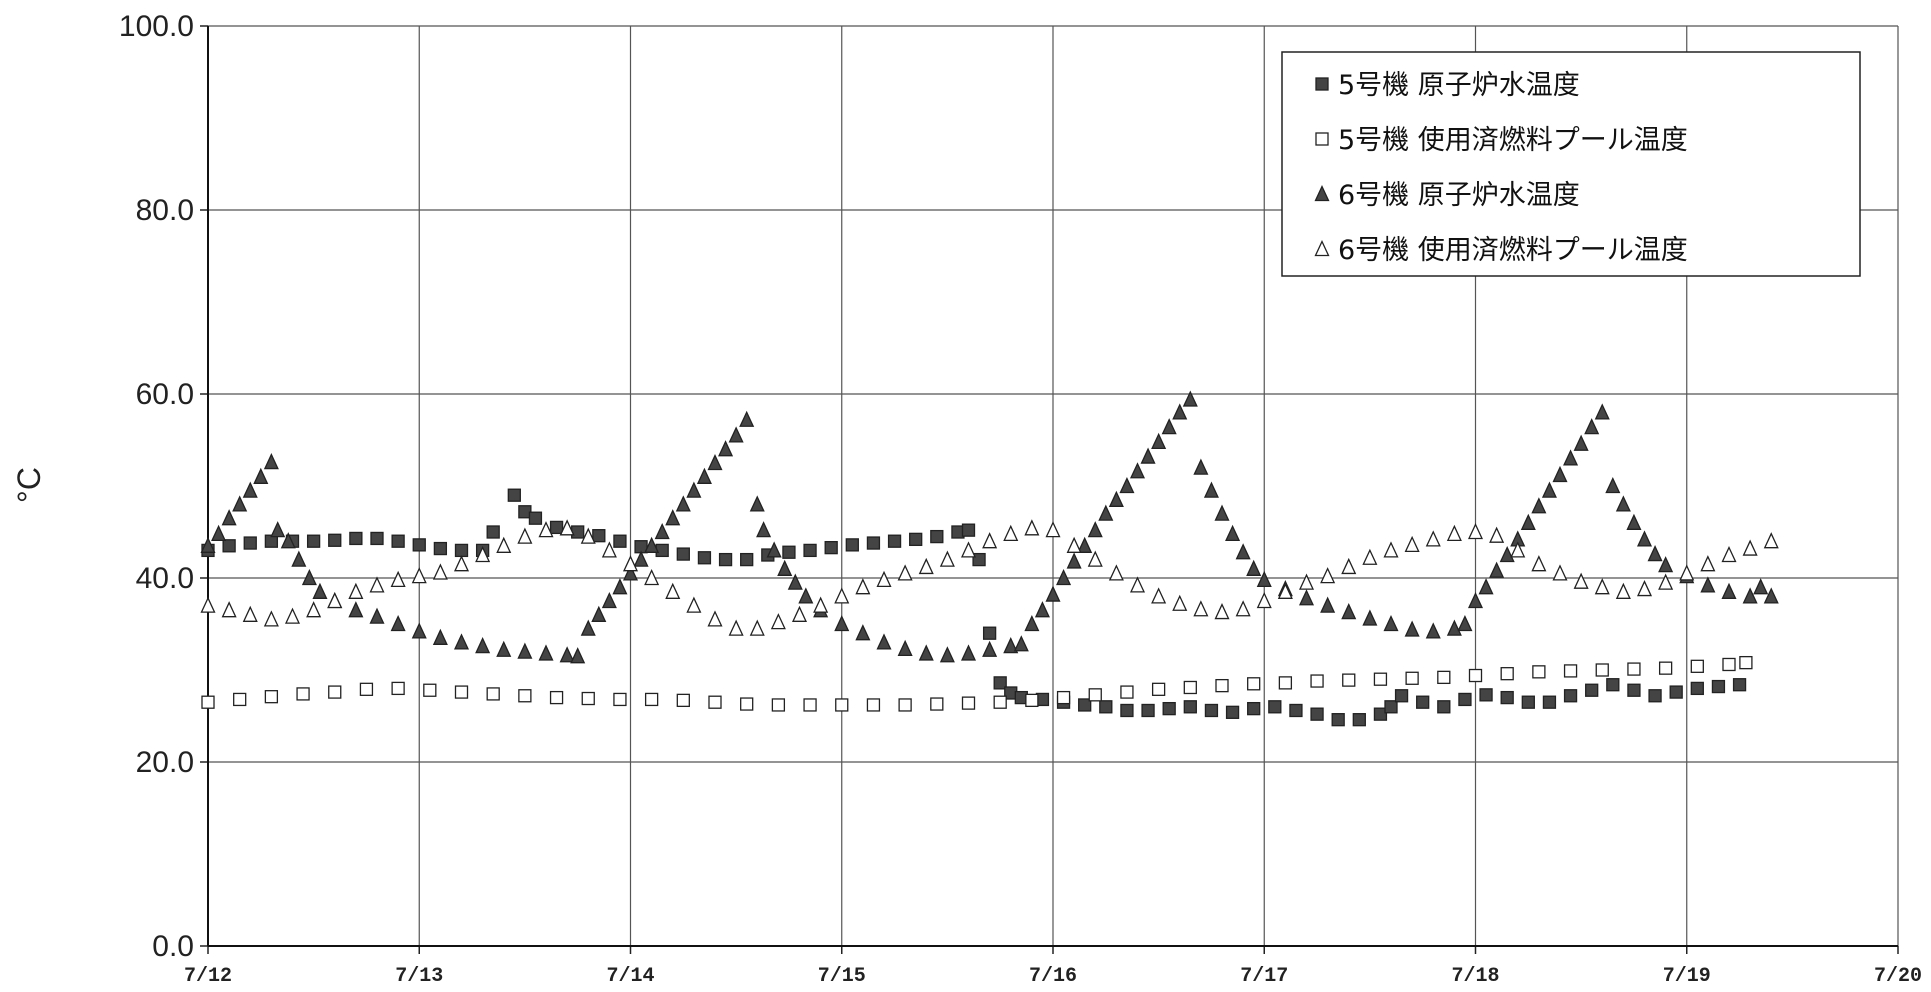 The width and height of the screenshot is (1931, 992). What do you see at coordinates (208, 976) in the screenshot?
I see `x-tick-label: 7/12` at bounding box center [208, 976].